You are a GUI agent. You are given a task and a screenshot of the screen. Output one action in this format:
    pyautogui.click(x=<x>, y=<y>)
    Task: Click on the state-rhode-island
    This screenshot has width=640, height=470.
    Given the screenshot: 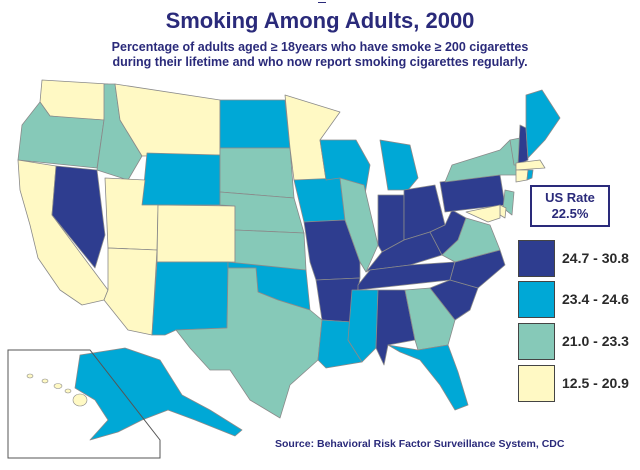 What is the action you would take?
    pyautogui.click(x=530, y=175)
    